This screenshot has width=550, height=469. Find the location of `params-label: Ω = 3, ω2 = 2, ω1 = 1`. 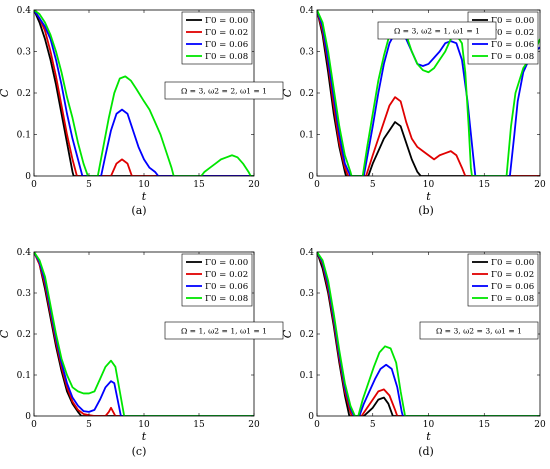

params-label: Ω = 3, ω2 = 2, ω1 = 1 is located at coordinates (224, 91).